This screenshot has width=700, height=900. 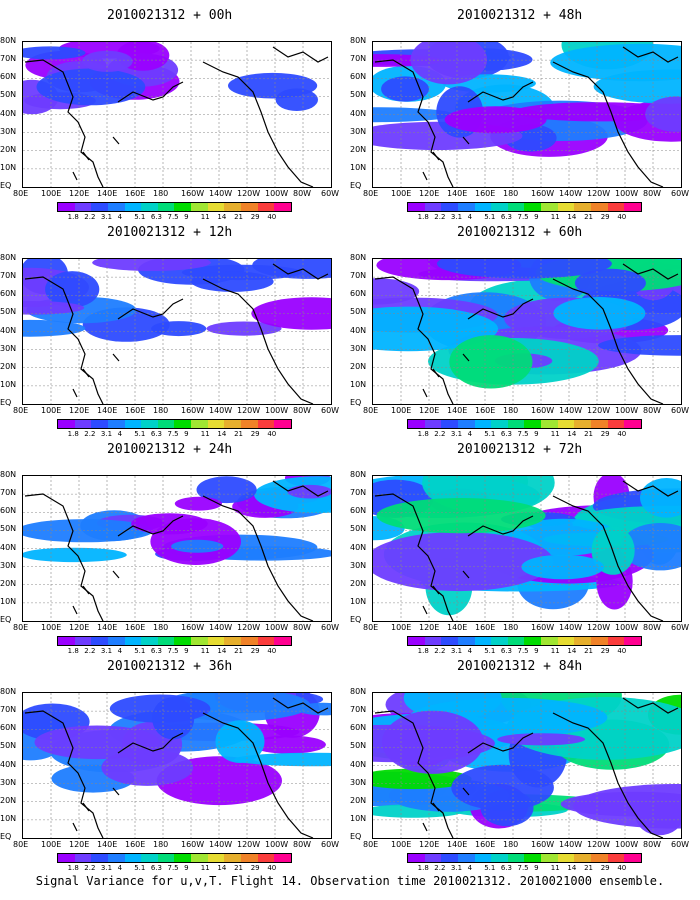 I want to click on longitude-label: 80W, so click(x=652, y=193).